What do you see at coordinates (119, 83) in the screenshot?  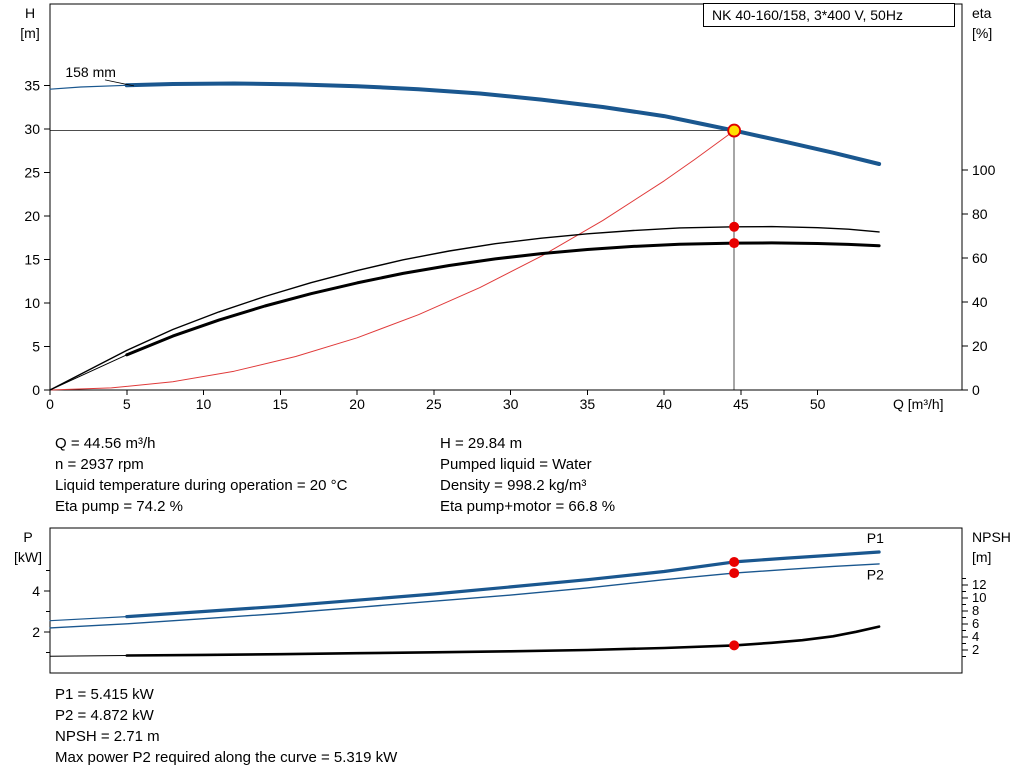 I see `impeller-size-label-leader` at bounding box center [119, 83].